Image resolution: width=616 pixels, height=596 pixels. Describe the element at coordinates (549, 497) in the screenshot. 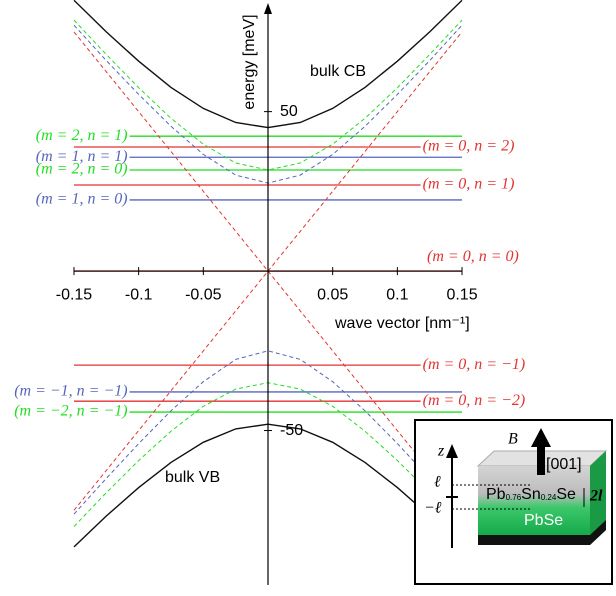

I see `cap-part: 0.24` at that location.